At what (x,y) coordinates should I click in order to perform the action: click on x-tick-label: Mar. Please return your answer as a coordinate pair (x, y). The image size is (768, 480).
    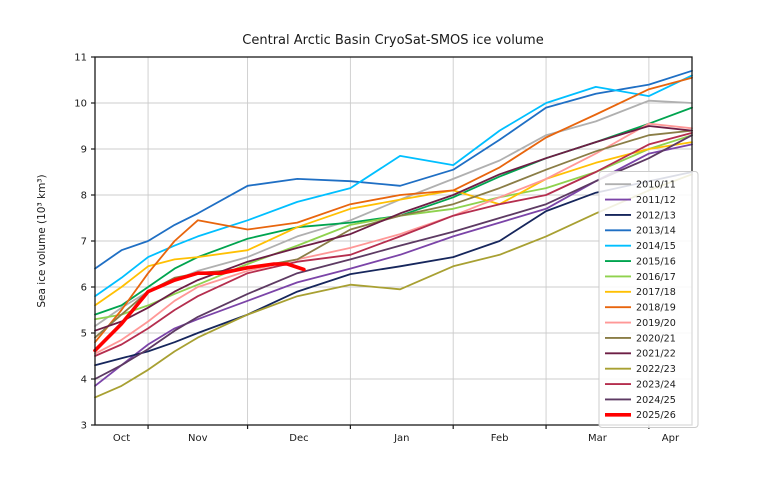
    Looking at the image, I should click on (598, 438).